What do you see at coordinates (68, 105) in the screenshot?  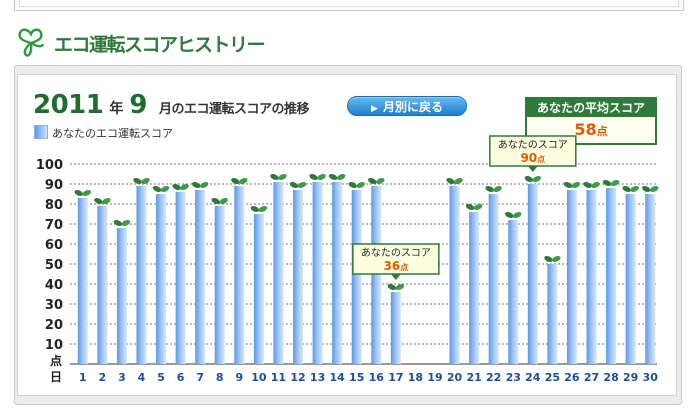 I see `year-value: 2011` at bounding box center [68, 105].